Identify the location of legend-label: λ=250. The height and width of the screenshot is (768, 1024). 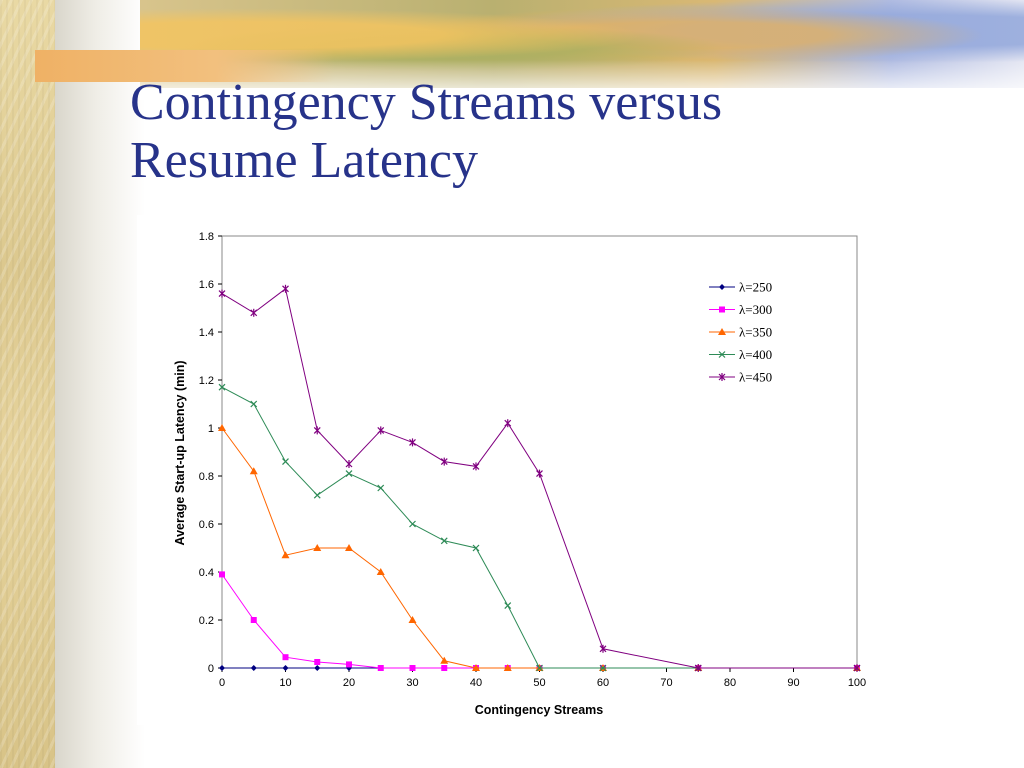
(755, 287).